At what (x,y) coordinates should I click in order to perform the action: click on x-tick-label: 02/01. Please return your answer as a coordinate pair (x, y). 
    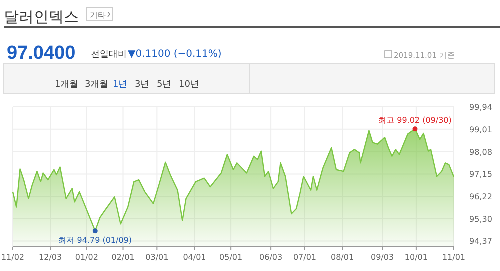
    Looking at the image, I should click on (123, 257).